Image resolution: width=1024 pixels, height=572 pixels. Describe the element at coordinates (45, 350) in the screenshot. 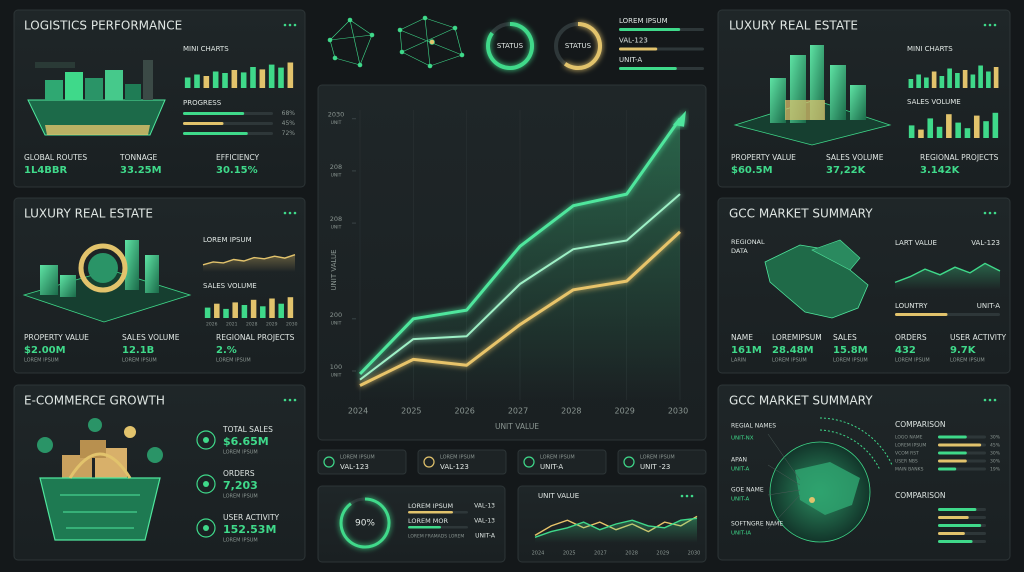

I see `stat-value: $2.00M` at that location.